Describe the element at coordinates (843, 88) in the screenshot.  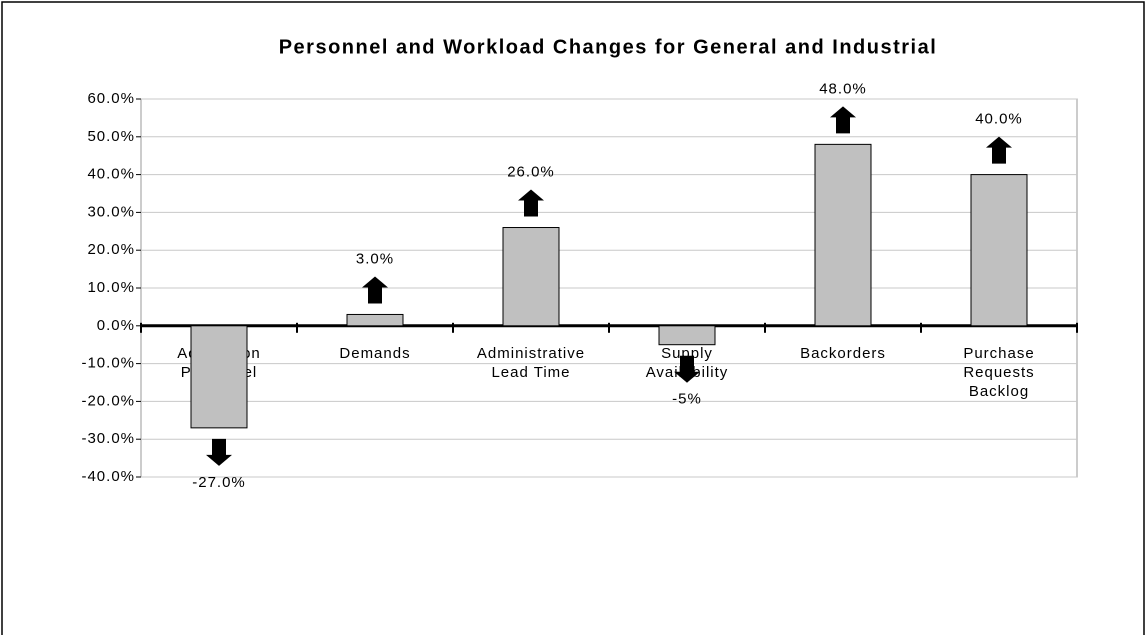
I see `value-label: 48.0%` at that location.